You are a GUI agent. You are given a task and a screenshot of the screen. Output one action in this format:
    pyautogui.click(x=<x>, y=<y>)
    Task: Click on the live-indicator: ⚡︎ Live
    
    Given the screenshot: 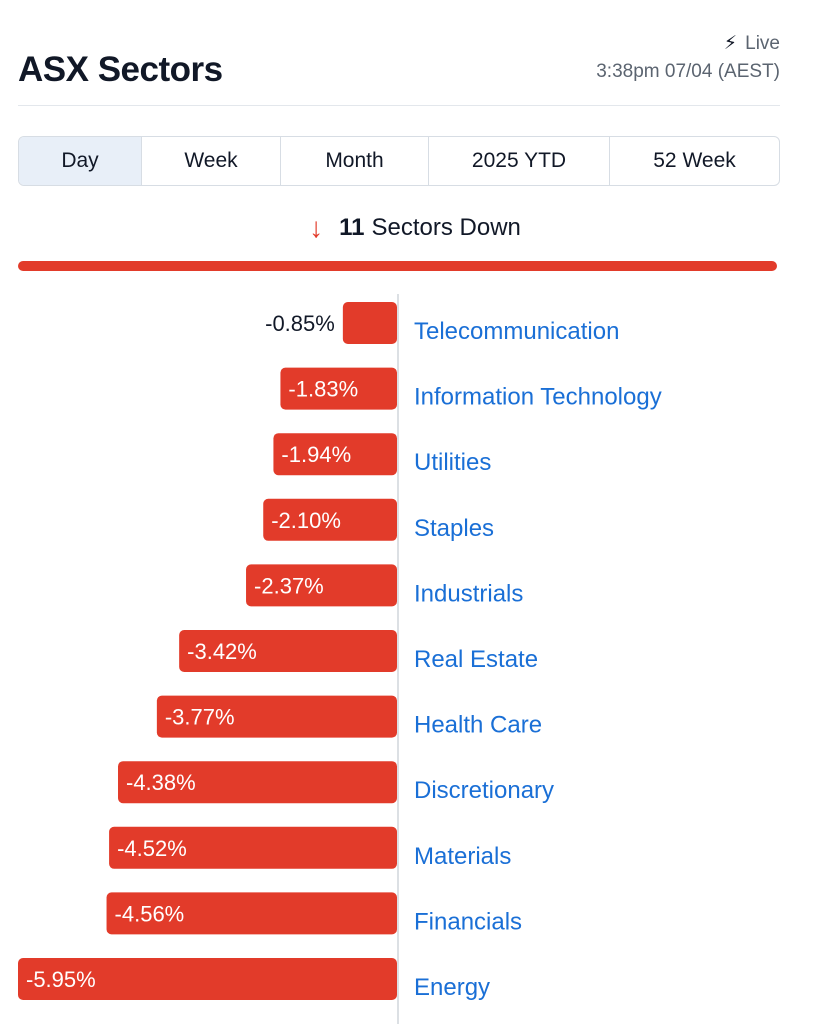 What is the action you would take?
    pyautogui.click(x=752, y=43)
    